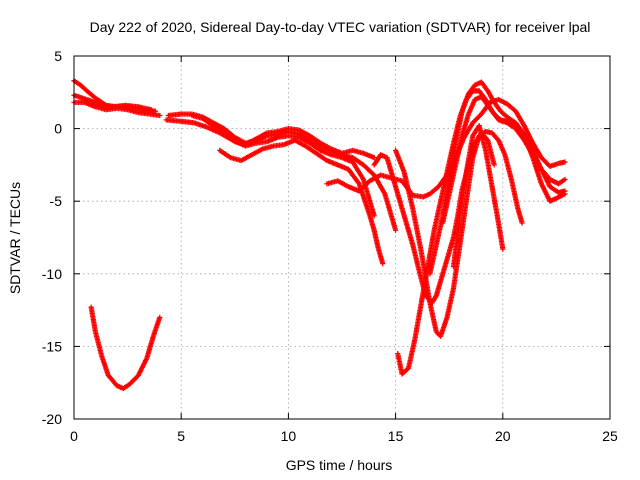 This screenshot has height=480, width=640. I want to click on y-tick-label: 0, so click(58, 129).